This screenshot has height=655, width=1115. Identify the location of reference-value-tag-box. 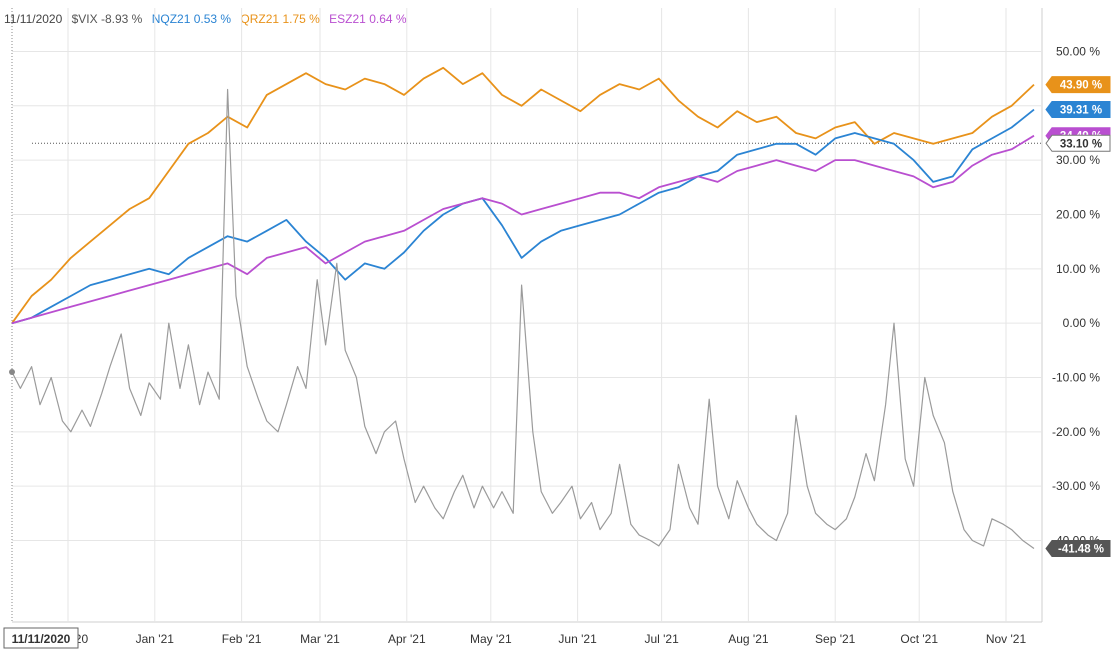
(1078, 143).